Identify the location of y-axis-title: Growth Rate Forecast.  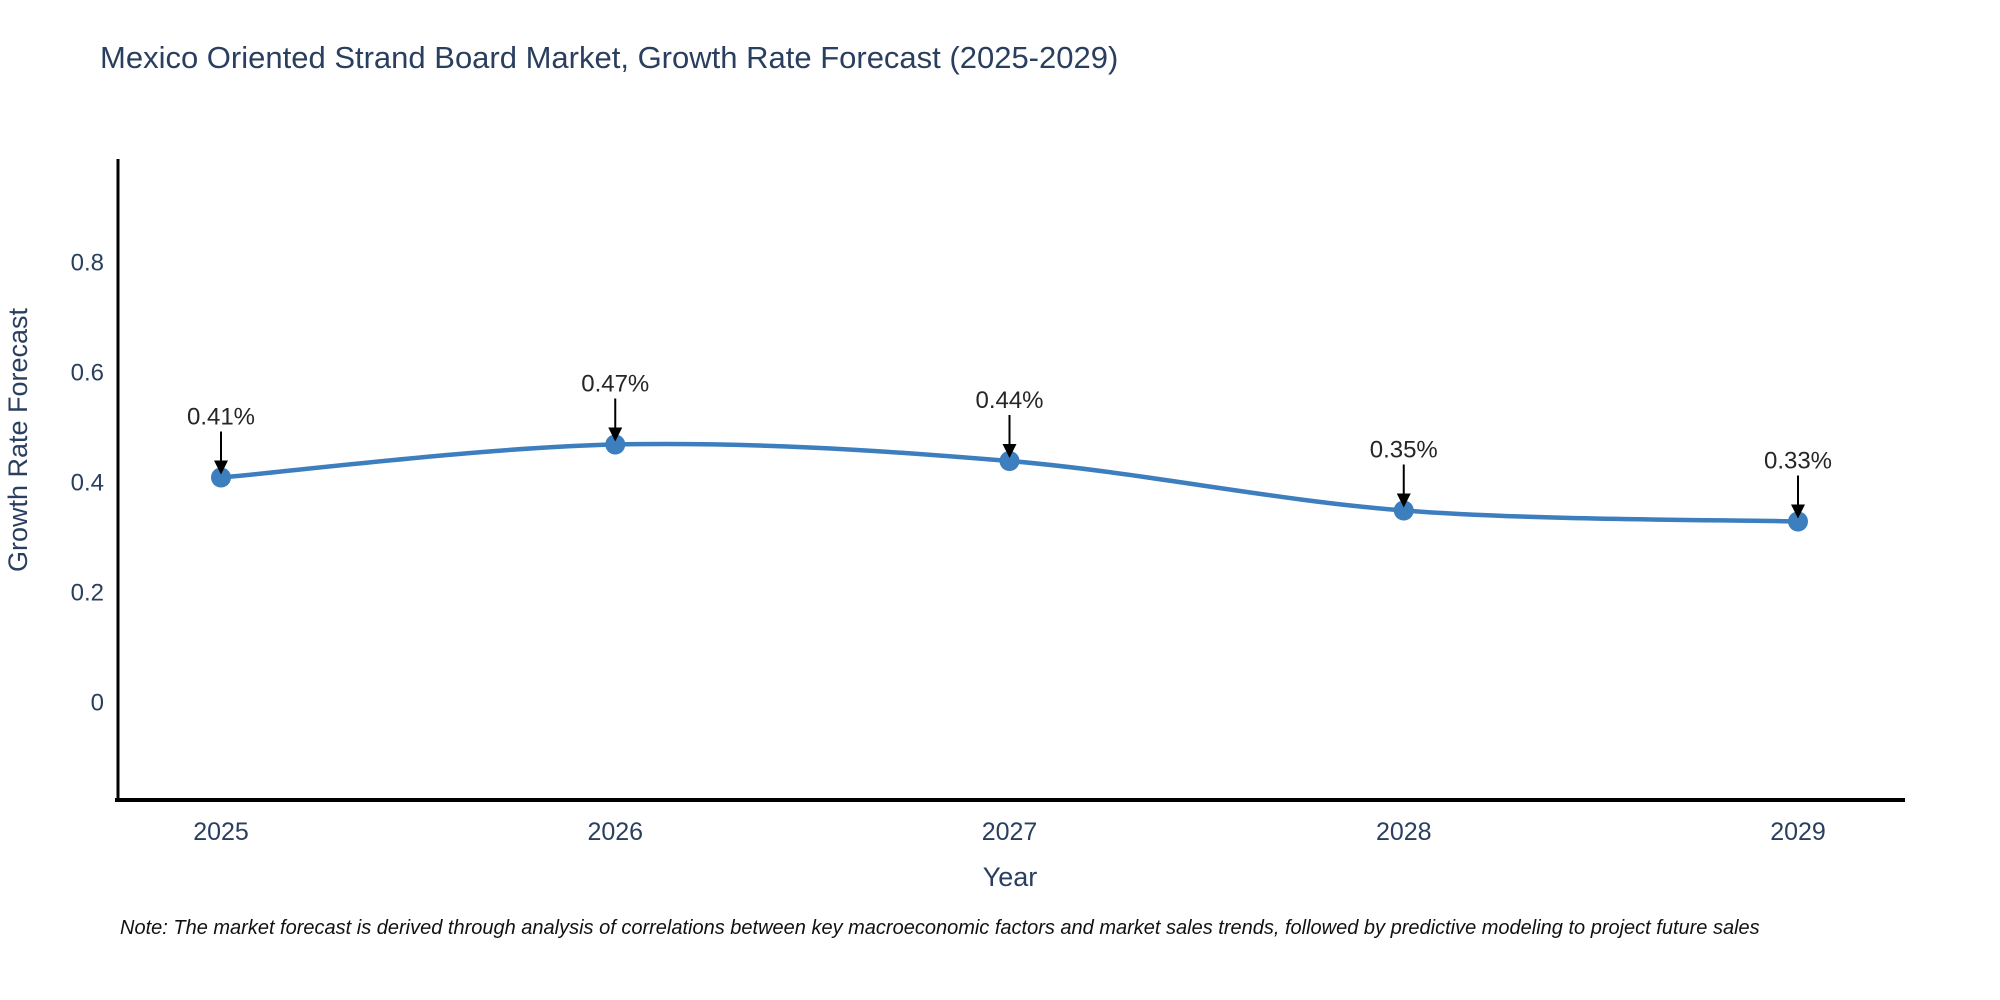
(18, 439).